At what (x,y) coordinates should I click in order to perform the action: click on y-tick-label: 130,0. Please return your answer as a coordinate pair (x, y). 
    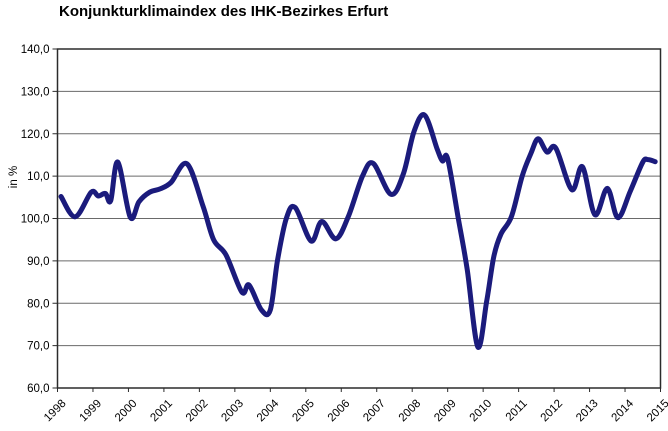
    Looking at the image, I should click on (35, 92).